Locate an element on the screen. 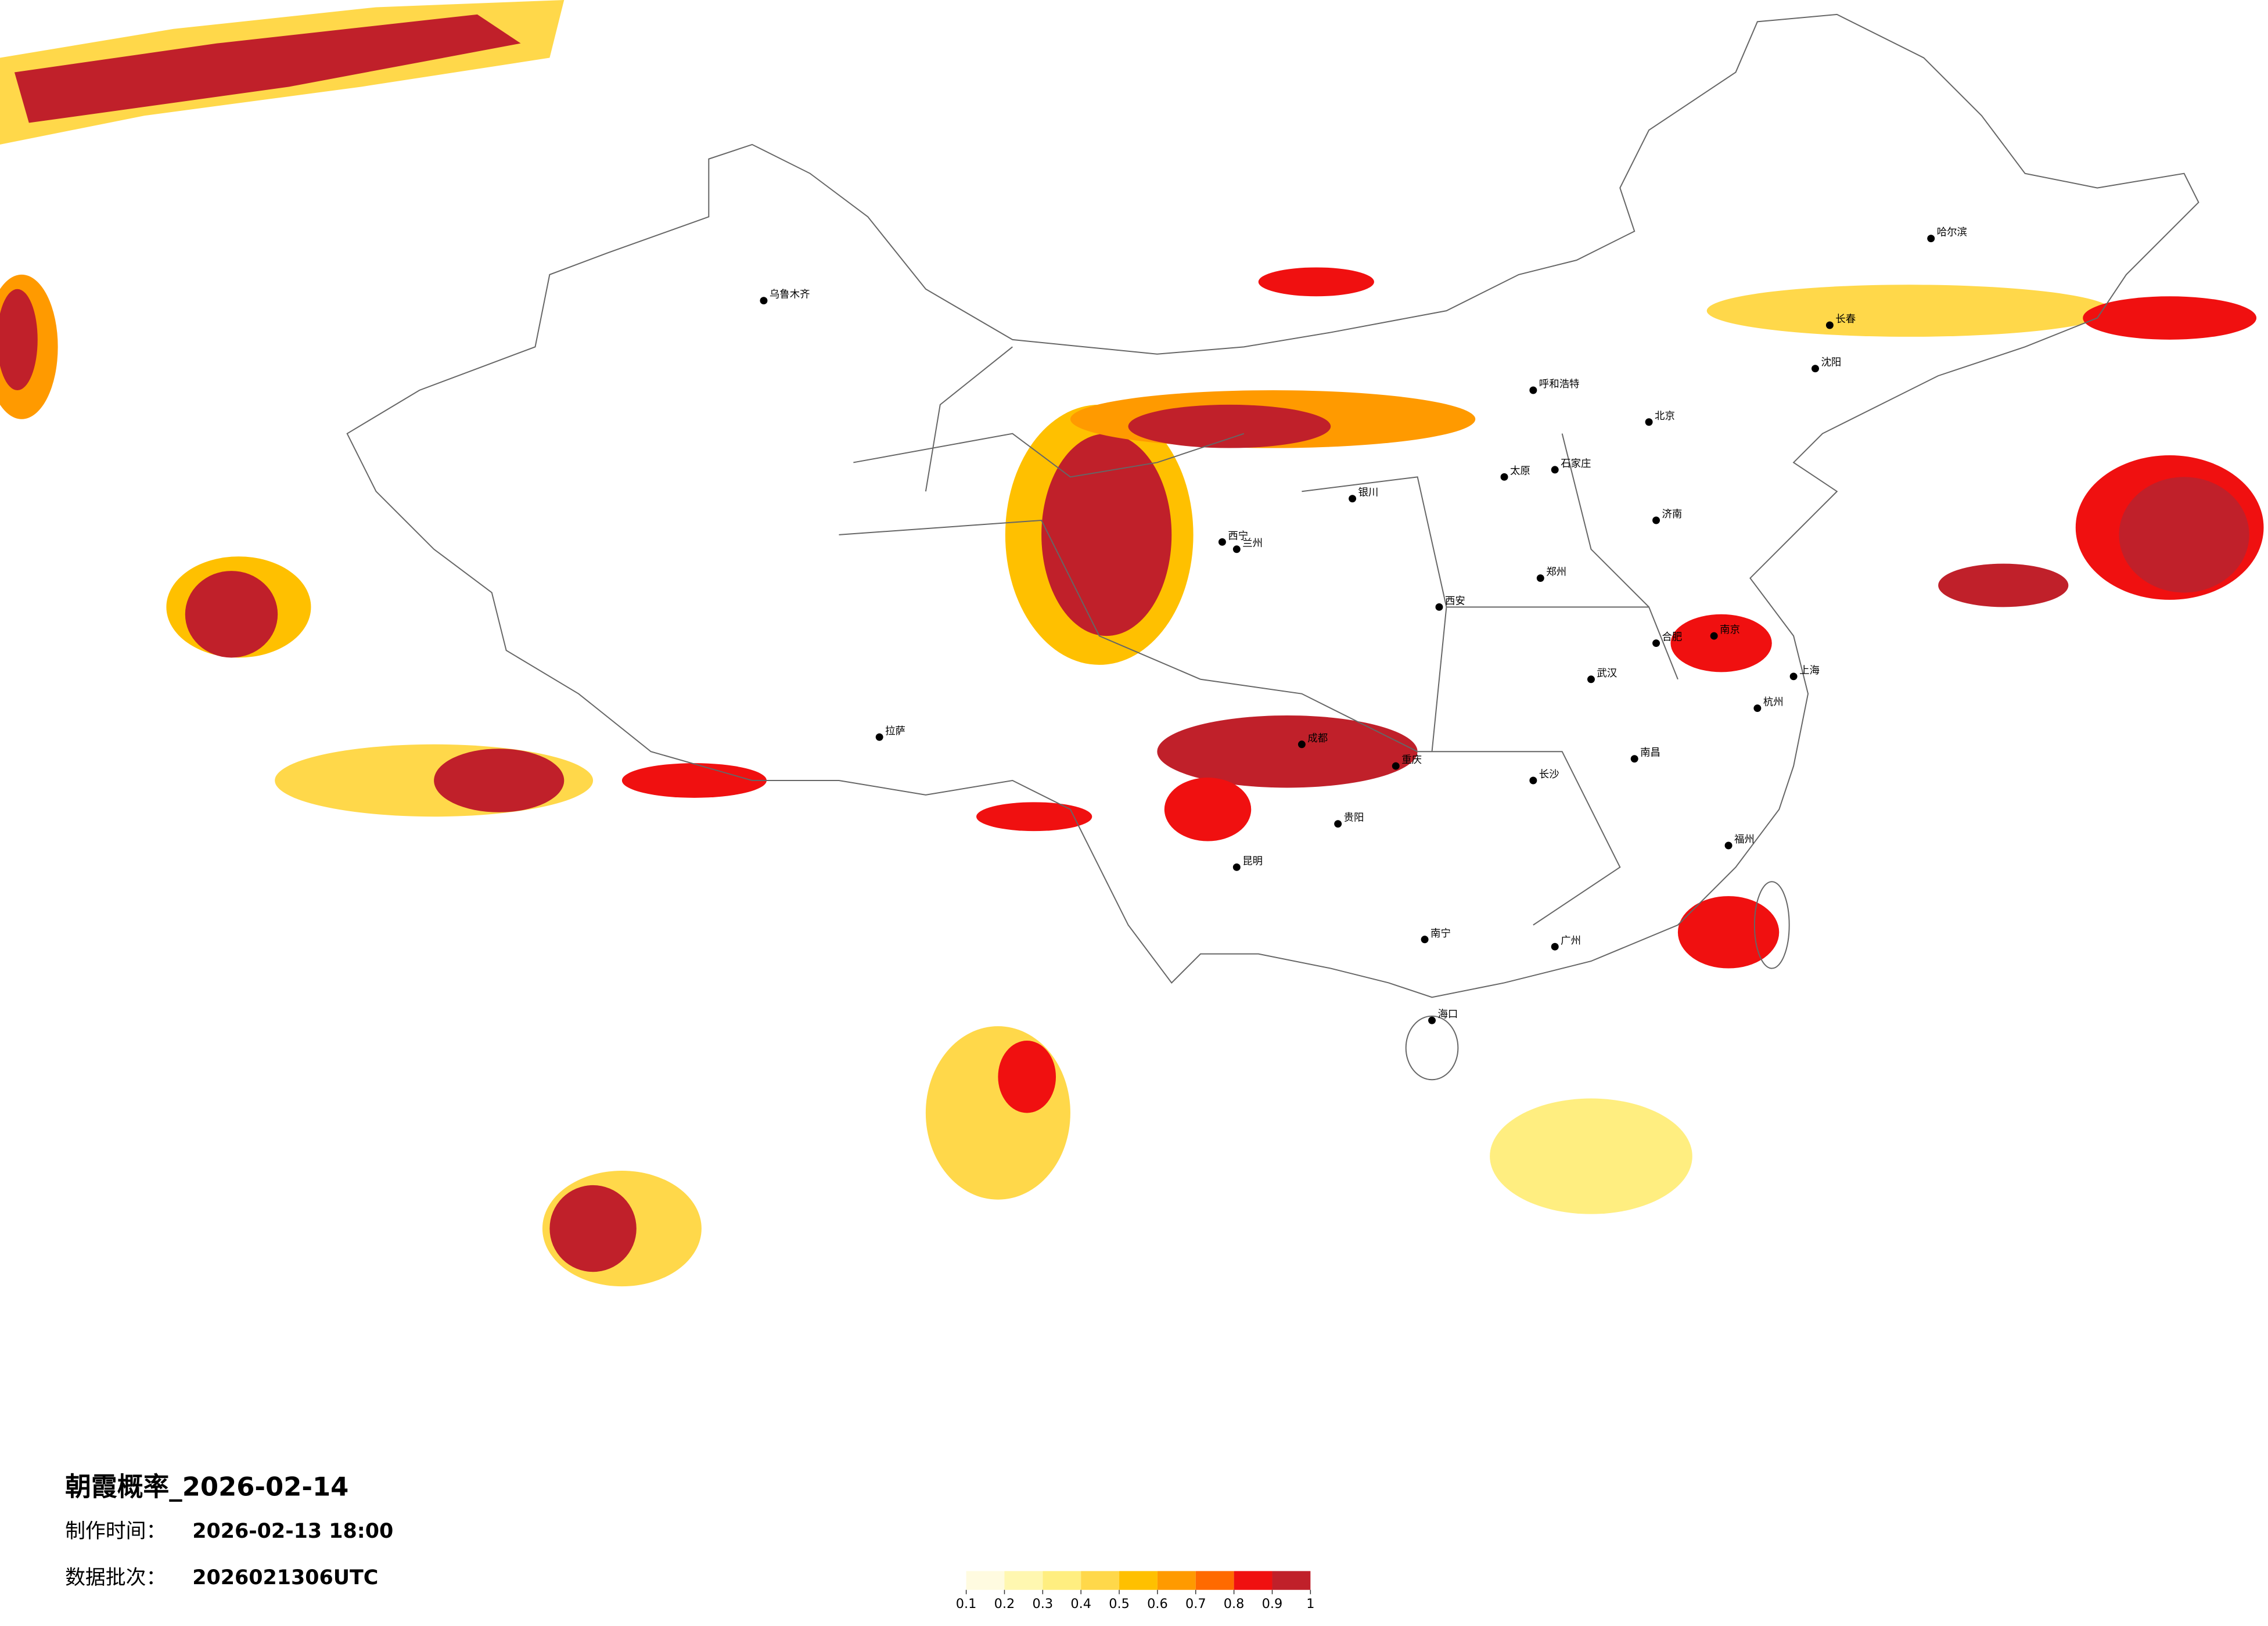 The height and width of the screenshot is (1626, 2268). city-label: 太原 is located at coordinates (1520, 471).